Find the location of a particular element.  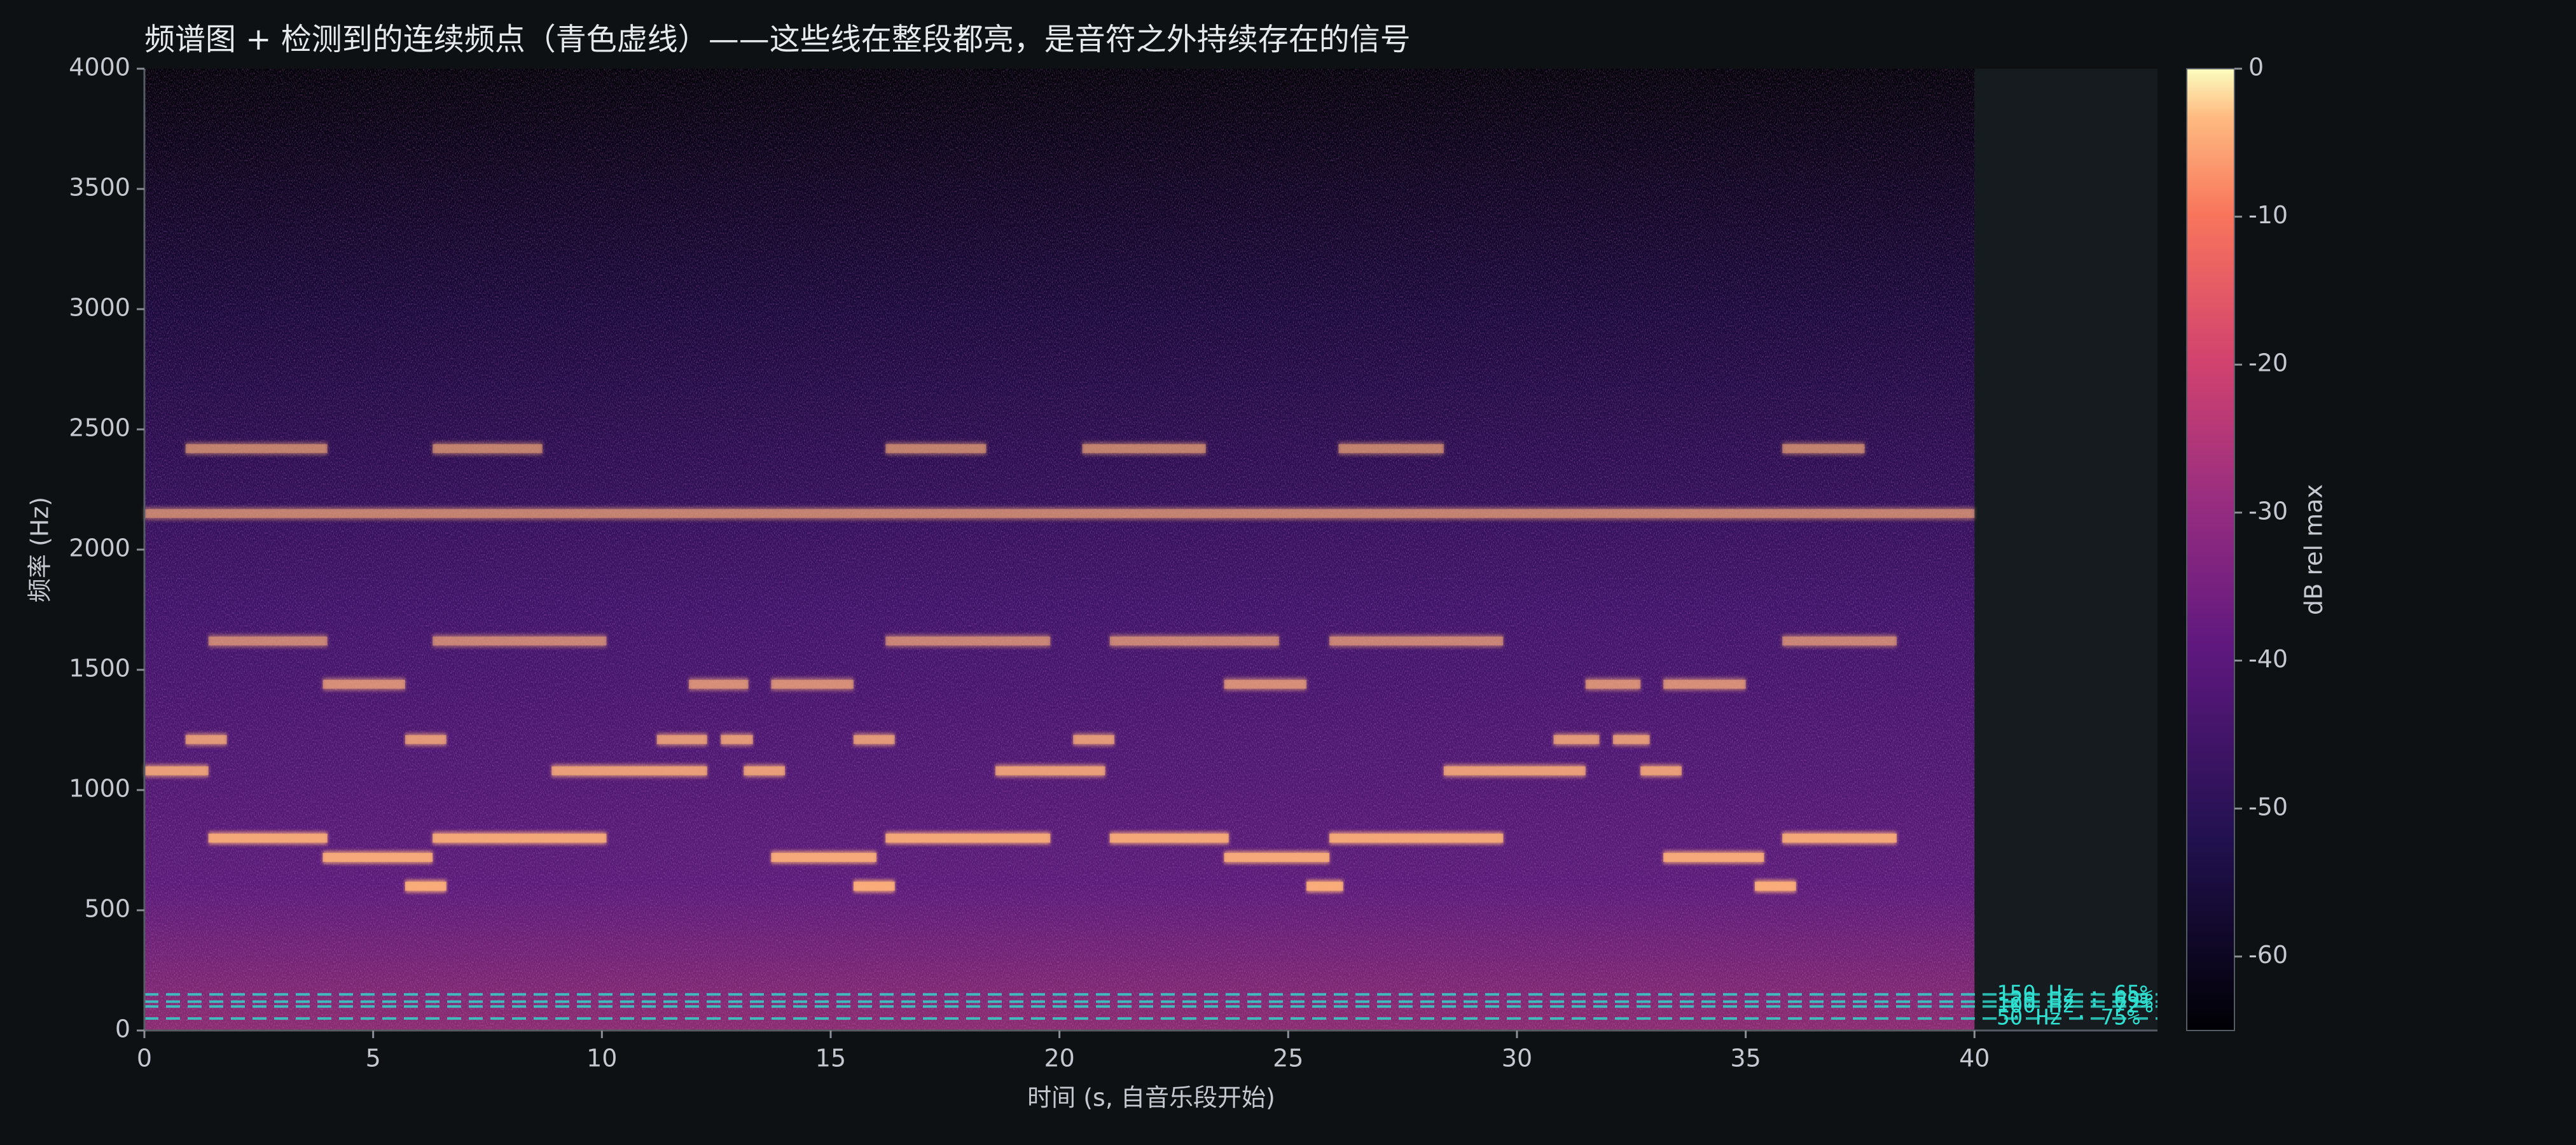

x-axis-label: 时间 (s, 自音乐段开始) is located at coordinates (1151, 1098).